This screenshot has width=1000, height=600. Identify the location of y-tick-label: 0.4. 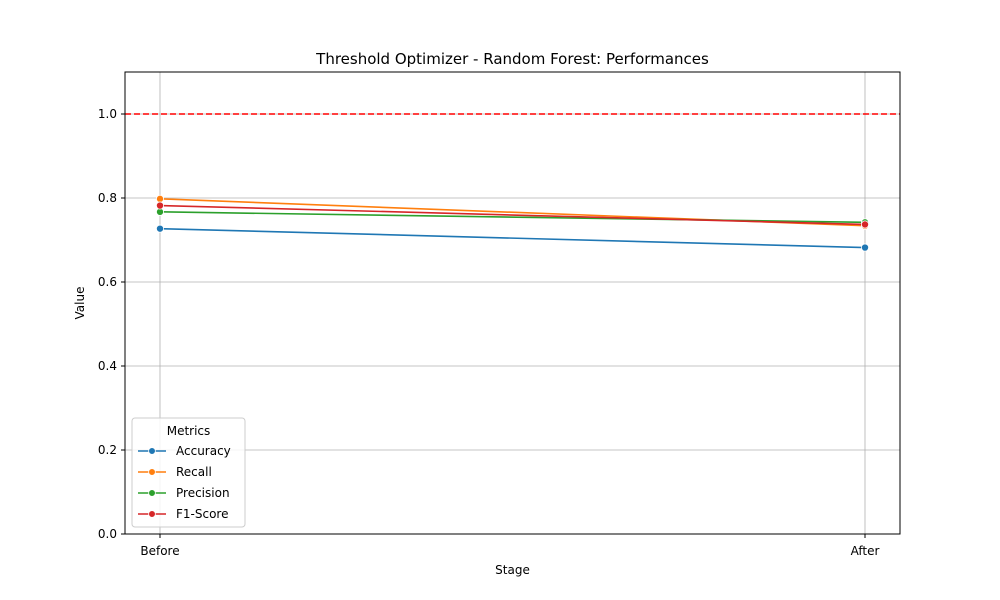
(107, 366).